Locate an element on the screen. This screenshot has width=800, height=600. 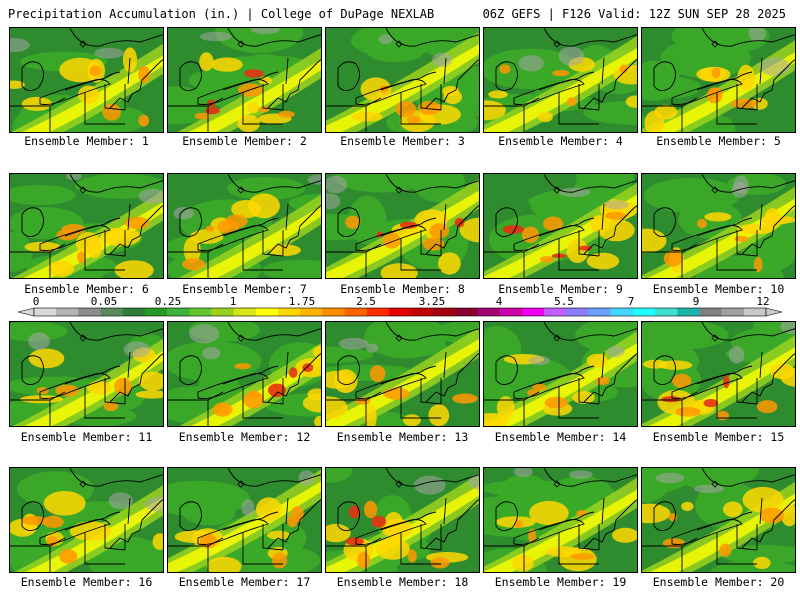
ensemble-member-label: Ensemble Member: 1 is located at coordinates (86, 141).